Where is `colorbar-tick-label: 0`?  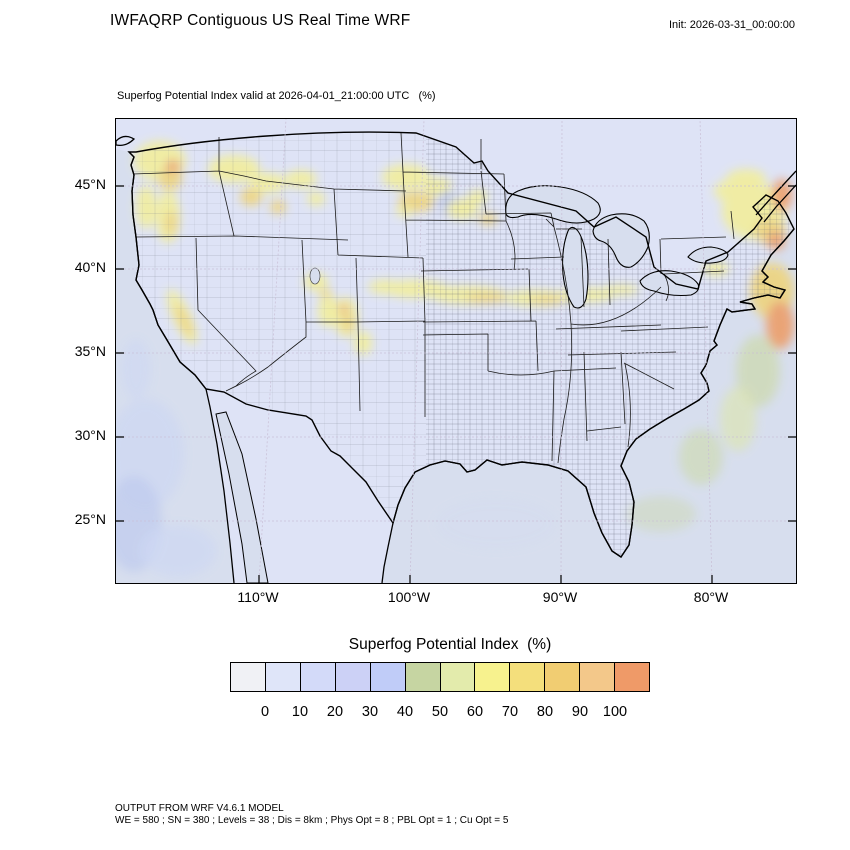
colorbar-tick-label: 0 is located at coordinates (265, 712).